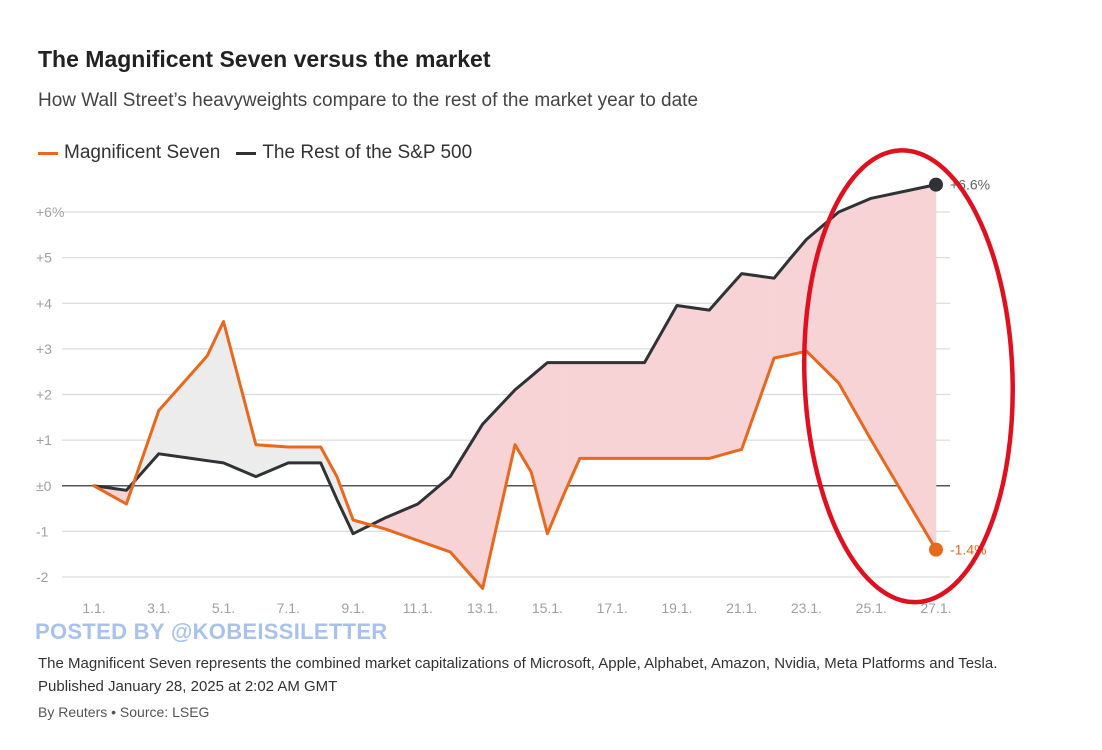  Describe the element at coordinates (44, 440) in the screenshot. I see `y-tick-label: +1` at that location.